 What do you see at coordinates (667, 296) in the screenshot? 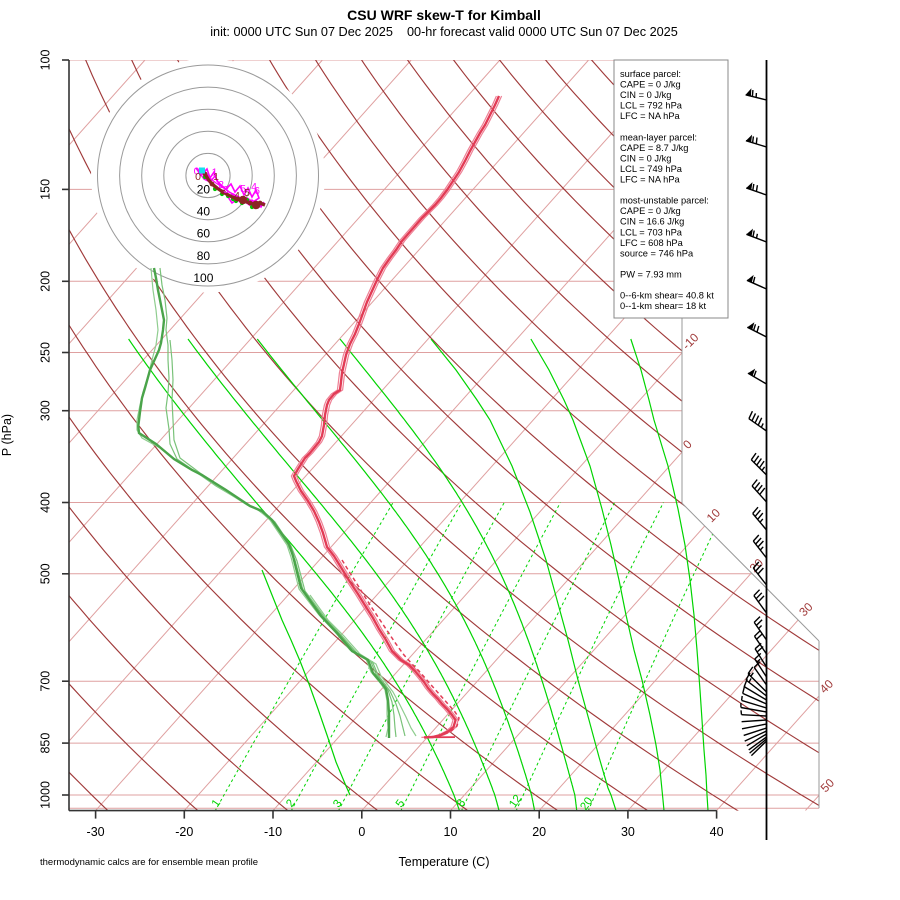
I see `svg-text: 0--6-km shear= 40.8 kt` at bounding box center [667, 296].